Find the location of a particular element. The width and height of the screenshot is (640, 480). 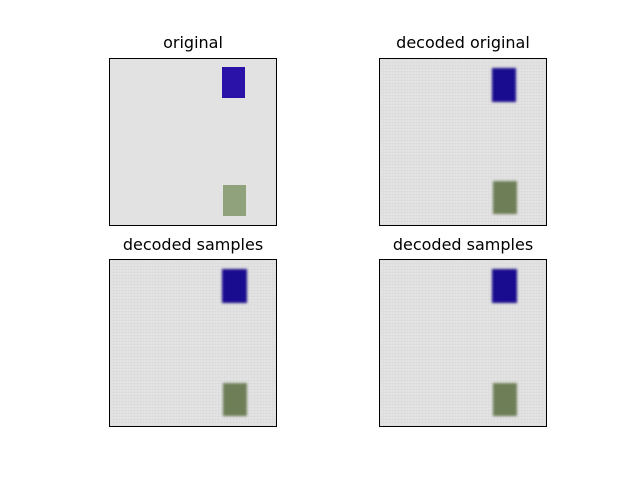

panel-title-decoded-samples-1: decoded samples is located at coordinates (193, 244).